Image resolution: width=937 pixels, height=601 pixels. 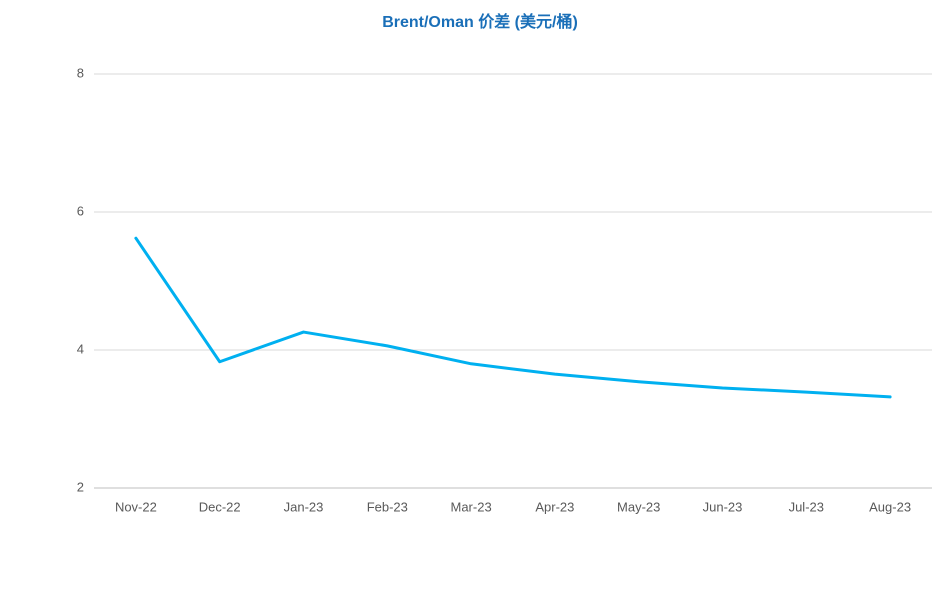 I want to click on x-tick-label: Jan-23, so click(x=304, y=506).